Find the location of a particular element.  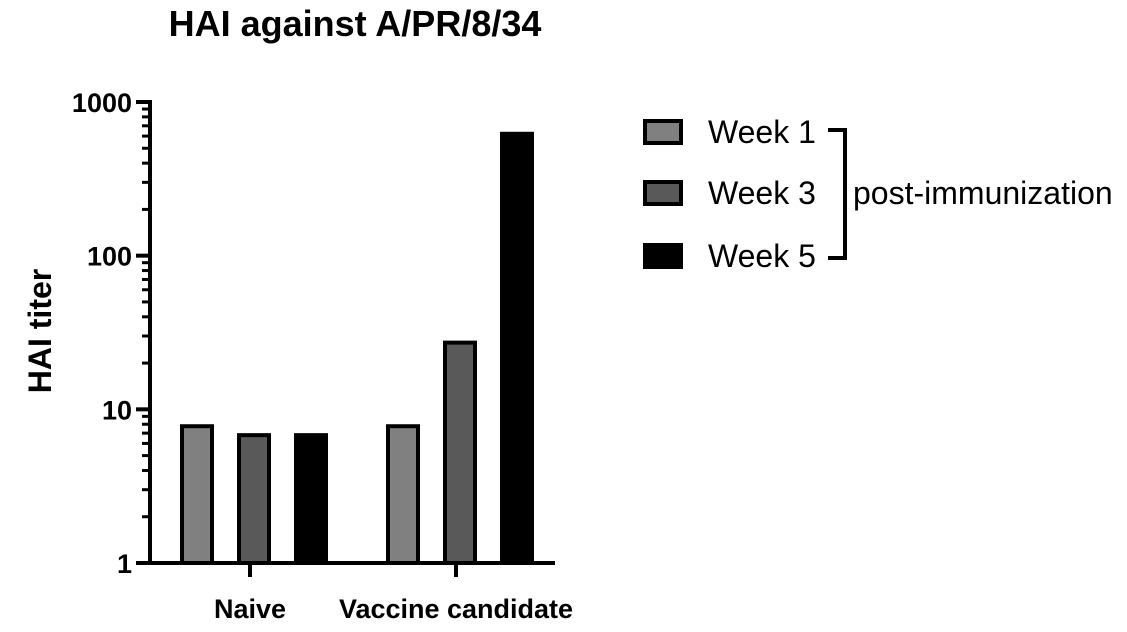

y-axis-label: HAI titer is located at coordinates (40, 331).